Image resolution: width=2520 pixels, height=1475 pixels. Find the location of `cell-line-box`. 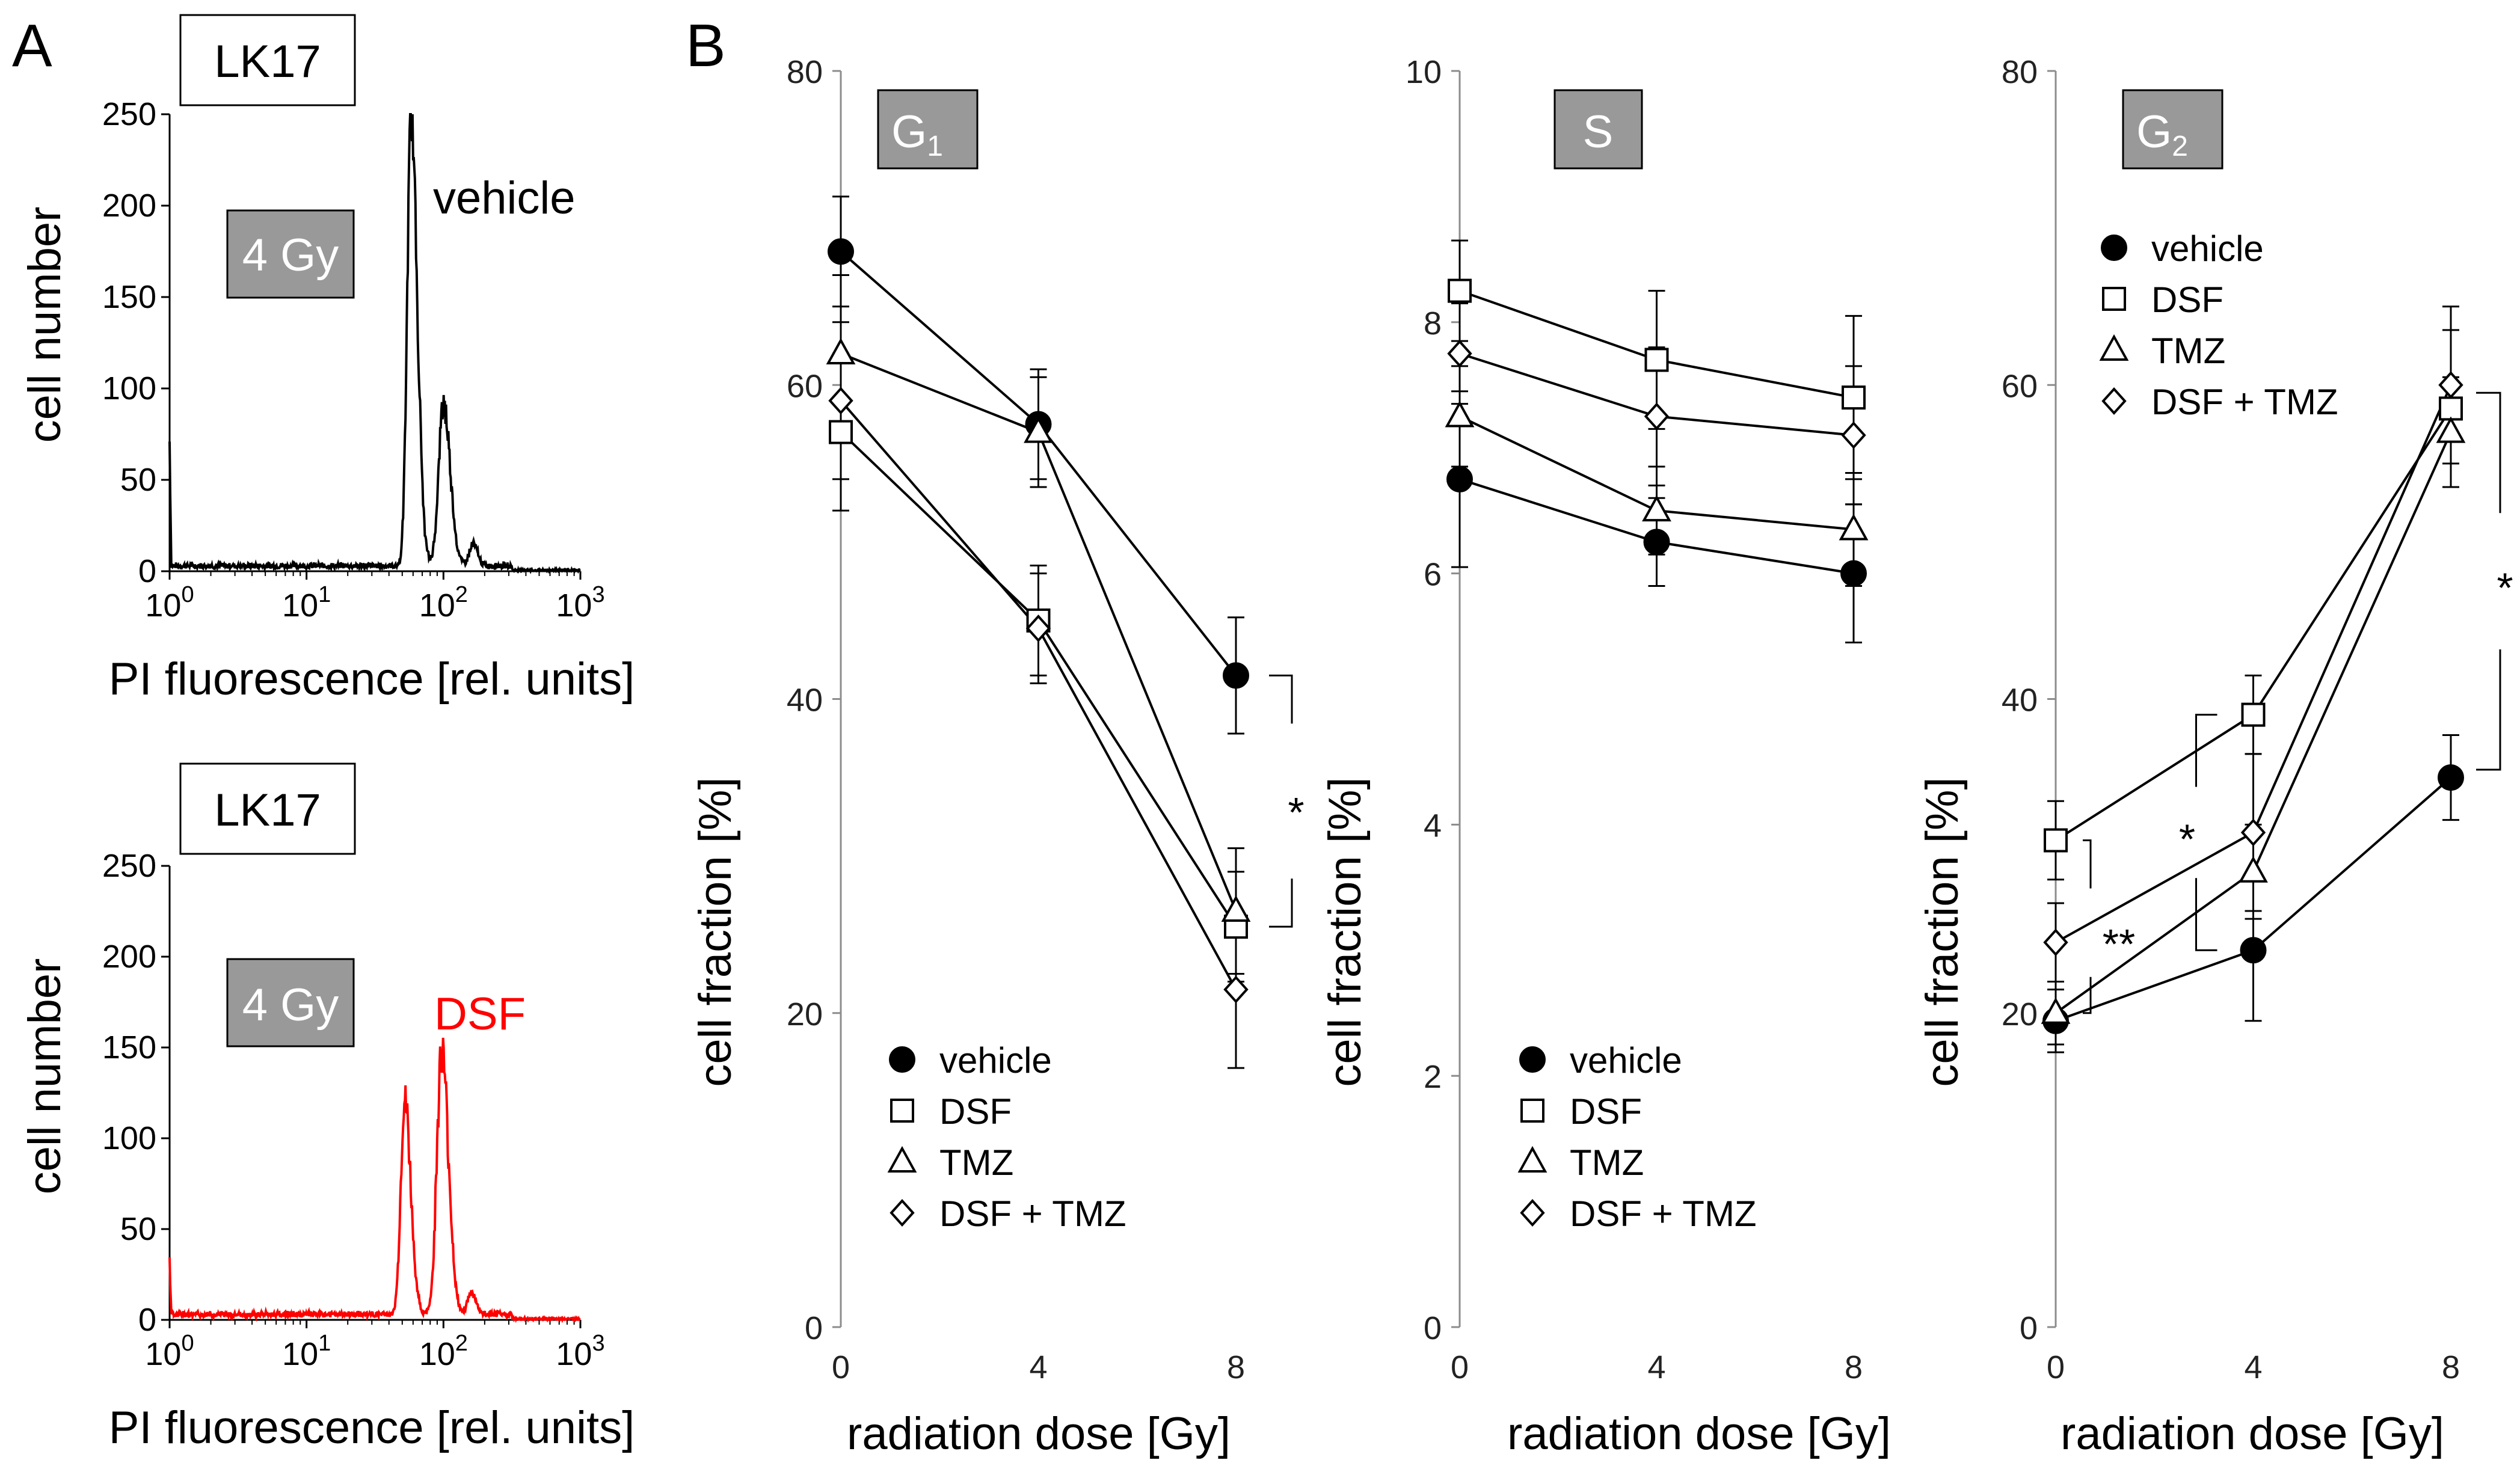

cell-line-box is located at coordinates (268, 808).